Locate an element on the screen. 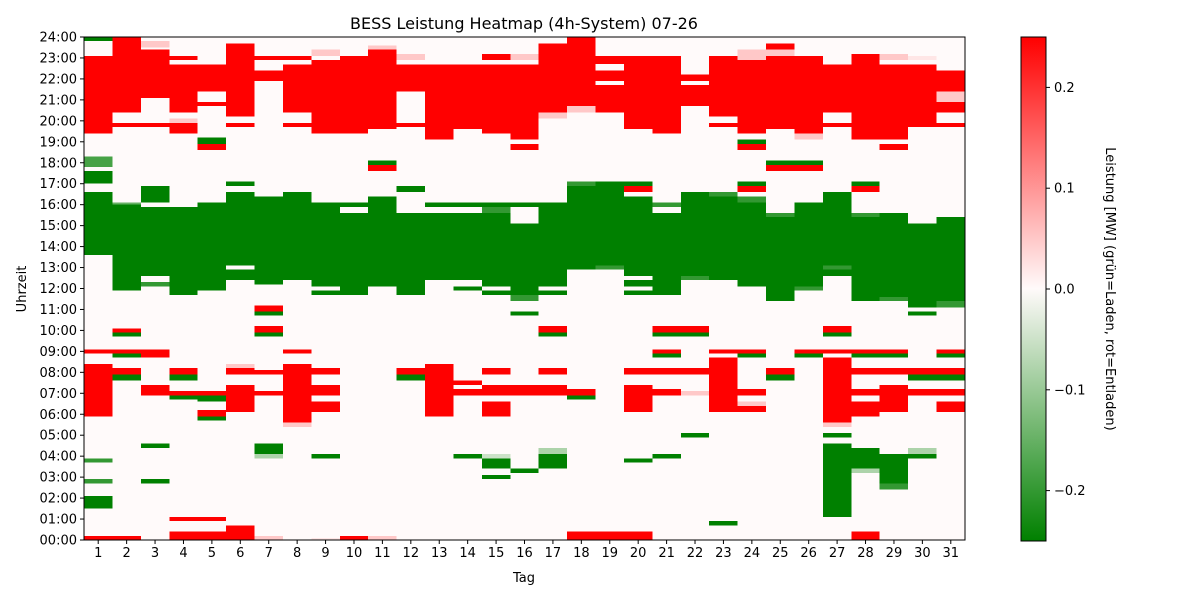 This screenshot has height=604, width=1200. x-tick-label: 30 is located at coordinates (922, 553).